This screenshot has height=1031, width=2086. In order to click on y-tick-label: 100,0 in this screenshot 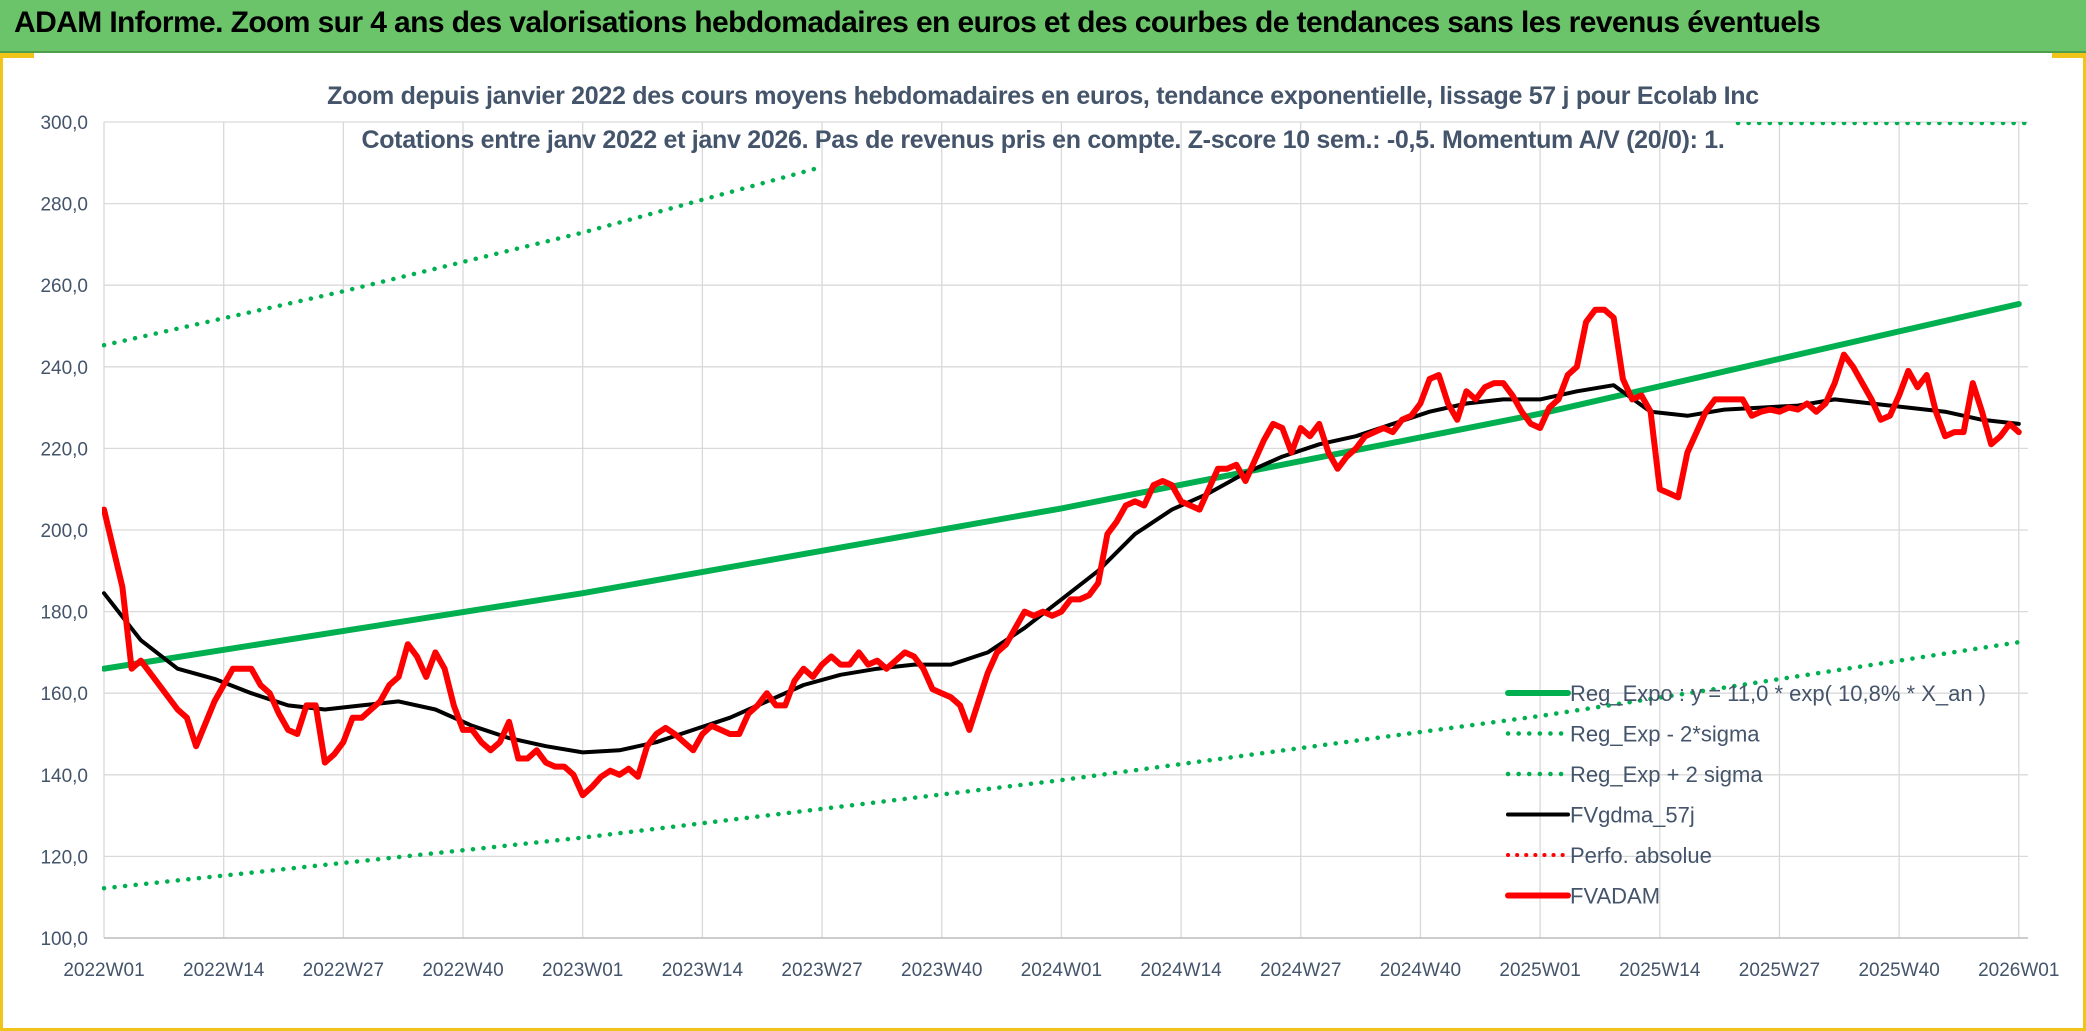, I will do `click(64, 939)`.